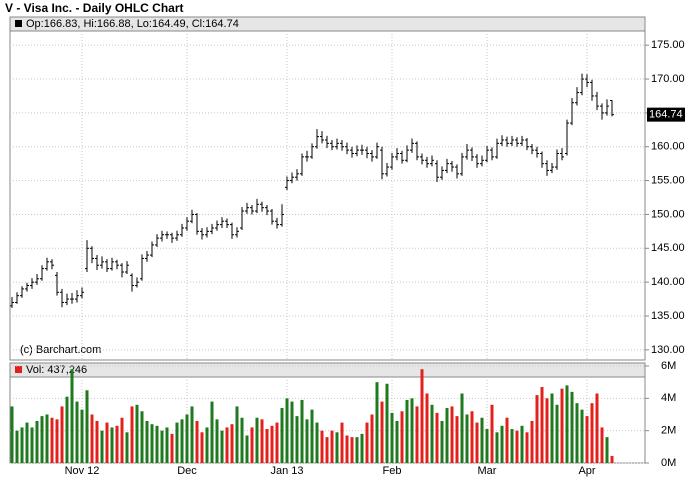 Image resolution: width=688 pixels, height=503 pixels. Describe the element at coordinates (668, 366) in the screenshot. I see `y-tick-label: 6M` at that location.